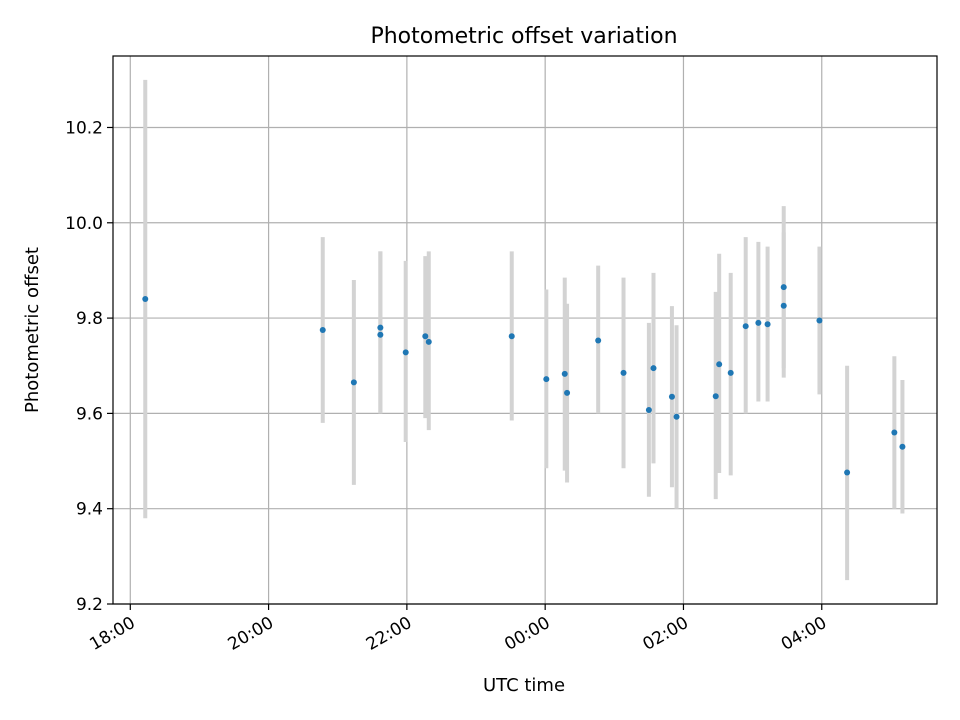 The height and width of the screenshot is (720, 960). What do you see at coordinates (84, 224) in the screenshot?
I see `y-tick-label: 10.0` at bounding box center [84, 224].